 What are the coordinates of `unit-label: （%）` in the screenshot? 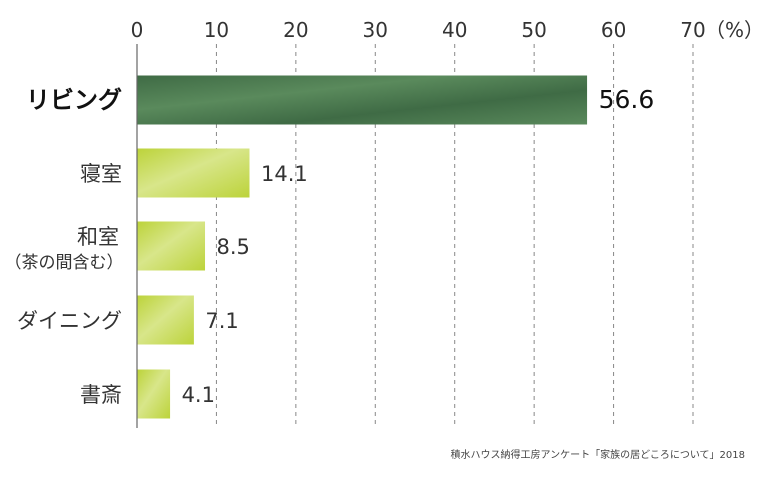 It's located at (733, 30).